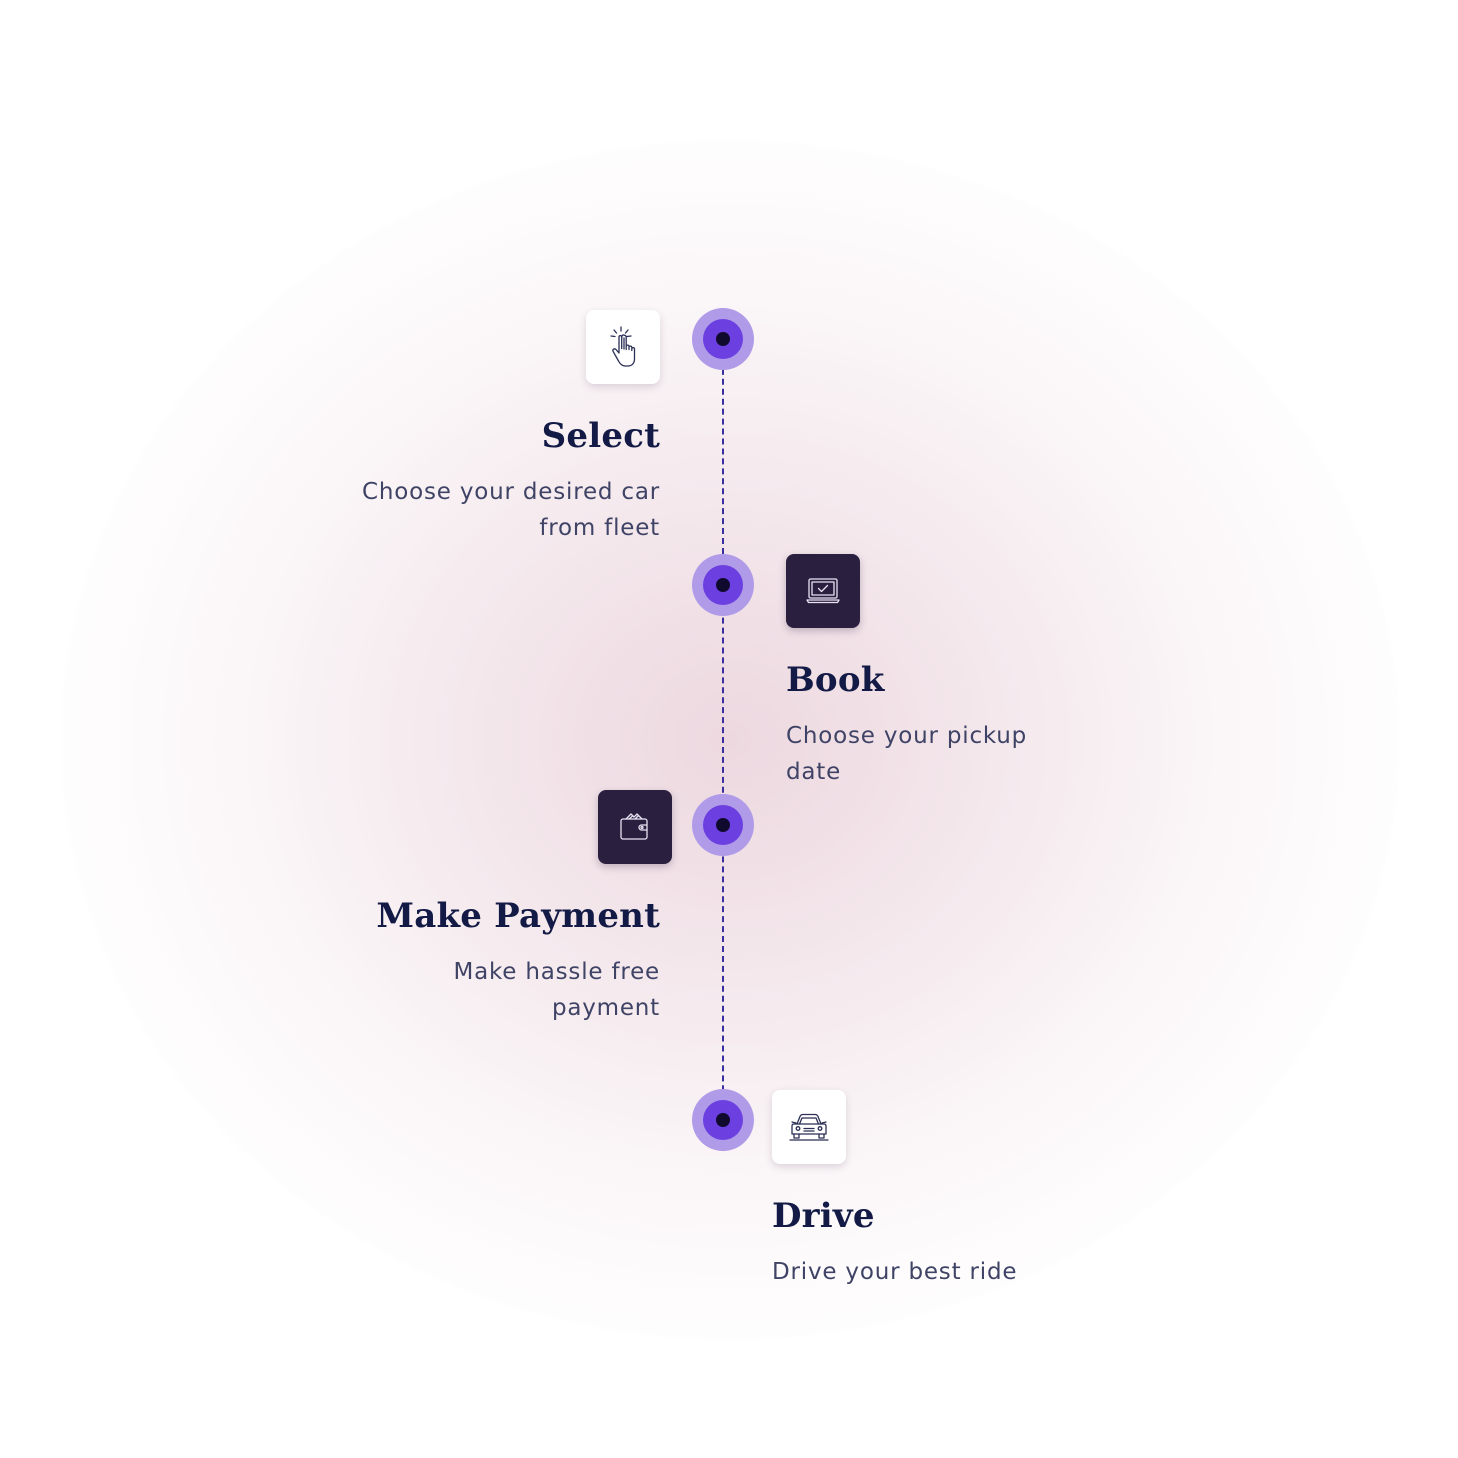  What do you see at coordinates (895, 1272) in the screenshot?
I see `step-desc-drive: Drive your best ride` at bounding box center [895, 1272].